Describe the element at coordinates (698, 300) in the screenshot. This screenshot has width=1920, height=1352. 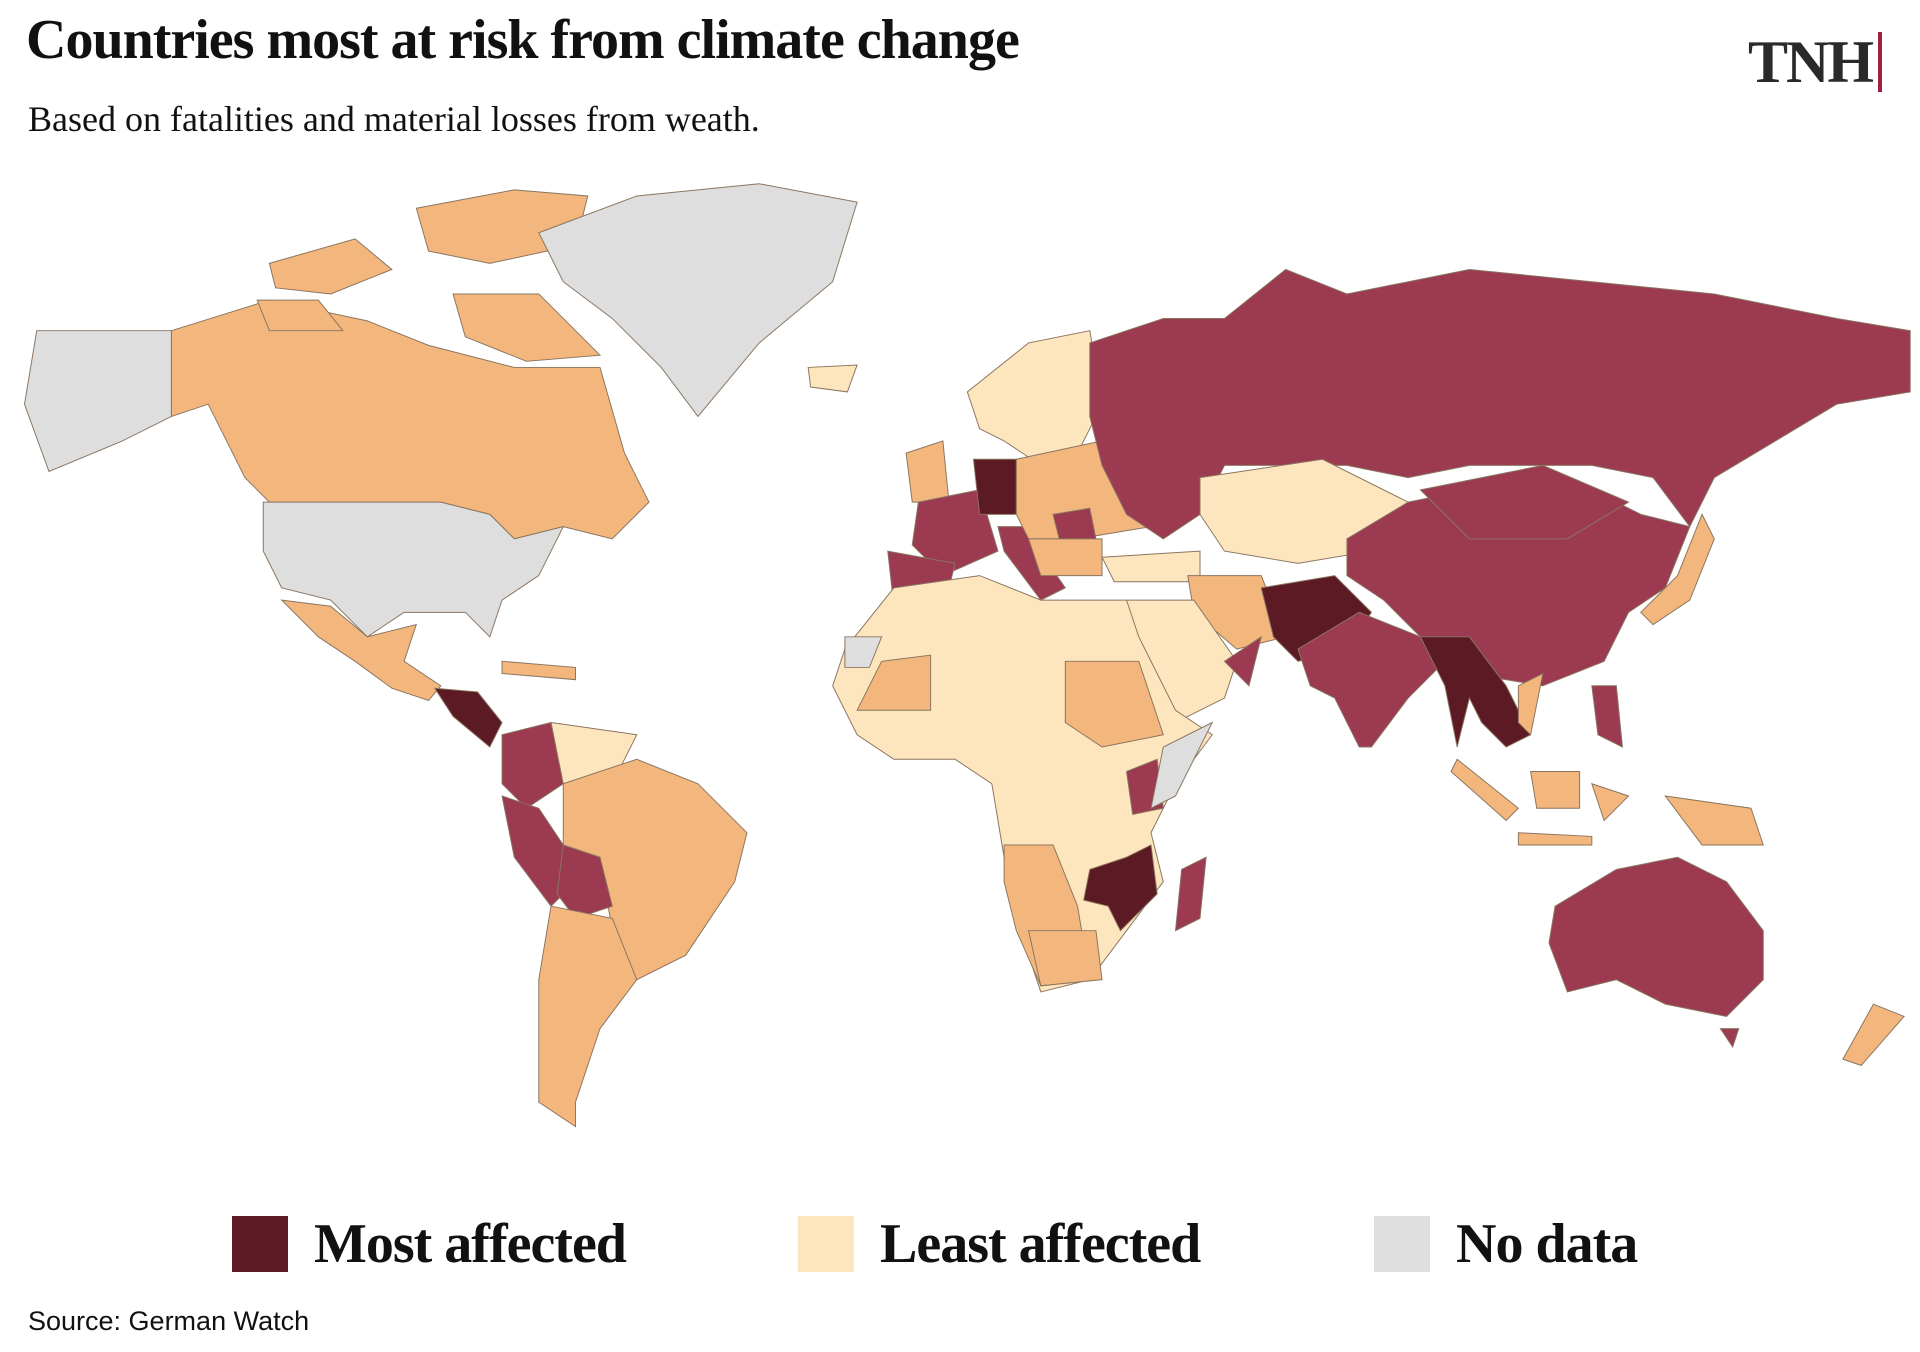
I see `greenland` at that location.